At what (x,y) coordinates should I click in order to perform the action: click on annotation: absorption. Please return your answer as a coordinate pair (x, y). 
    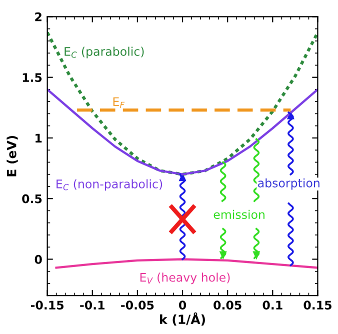
    Looking at the image, I should click on (289, 184).